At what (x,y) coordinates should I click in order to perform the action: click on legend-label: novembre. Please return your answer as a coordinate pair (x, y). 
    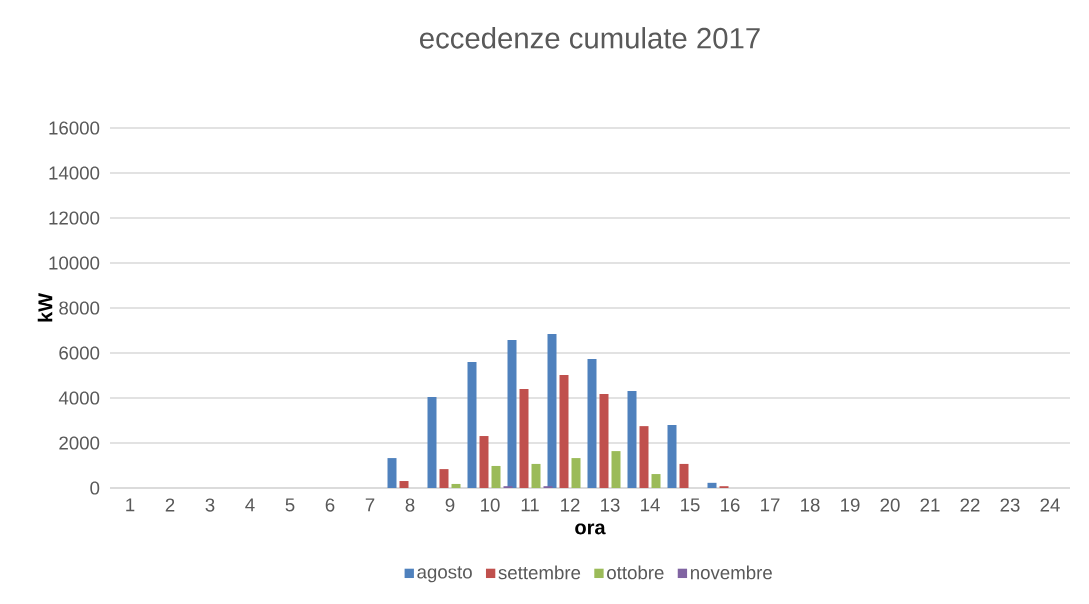
    Looking at the image, I should click on (731, 572).